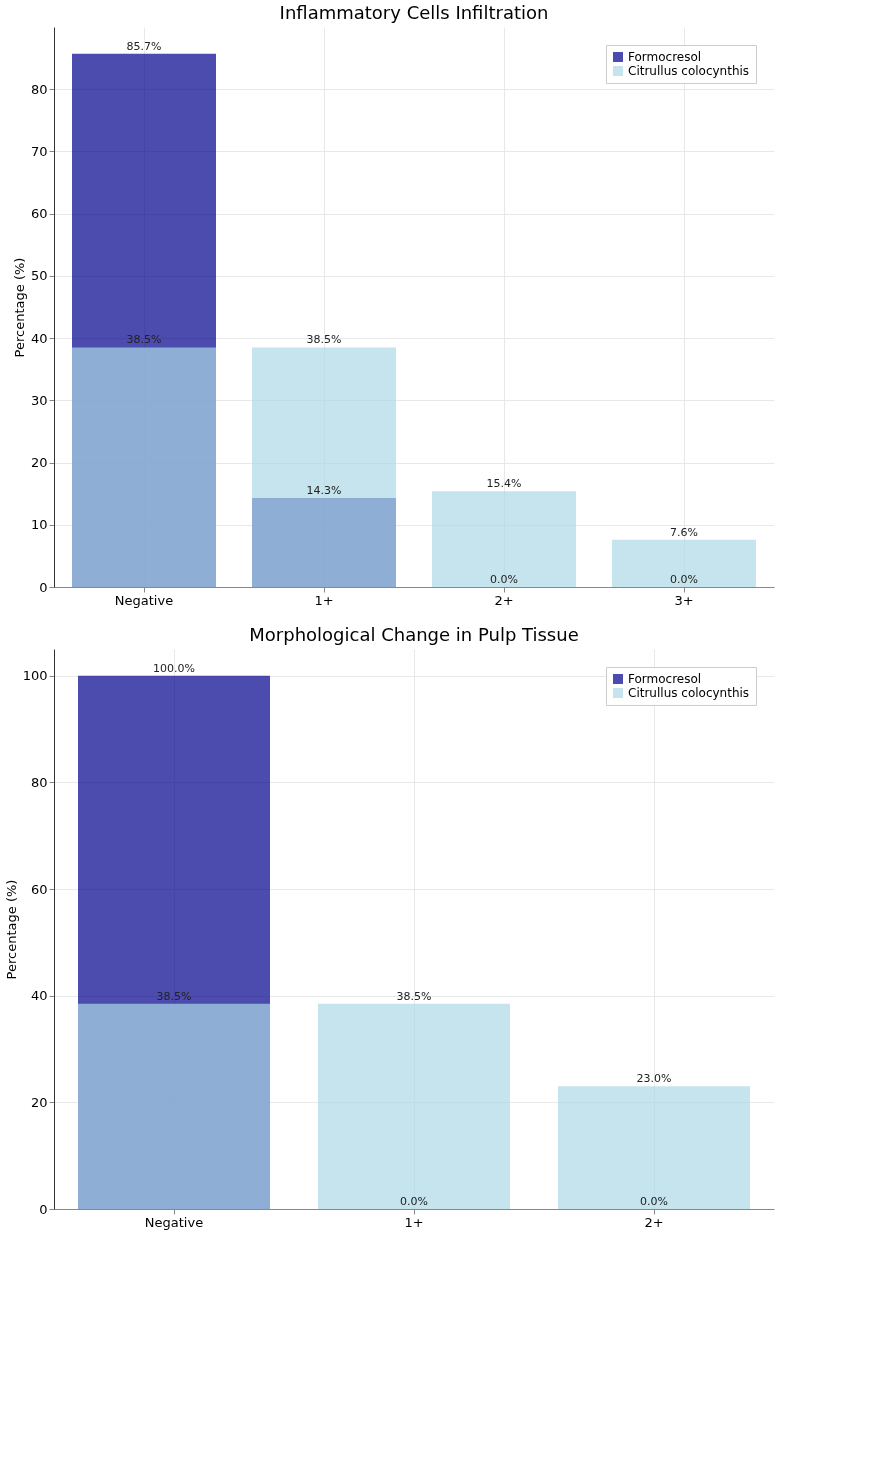  What do you see at coordinates (684, 600) in the screenshot?
I see `x-tick-label: 3+` at bounding box center [684, 600].